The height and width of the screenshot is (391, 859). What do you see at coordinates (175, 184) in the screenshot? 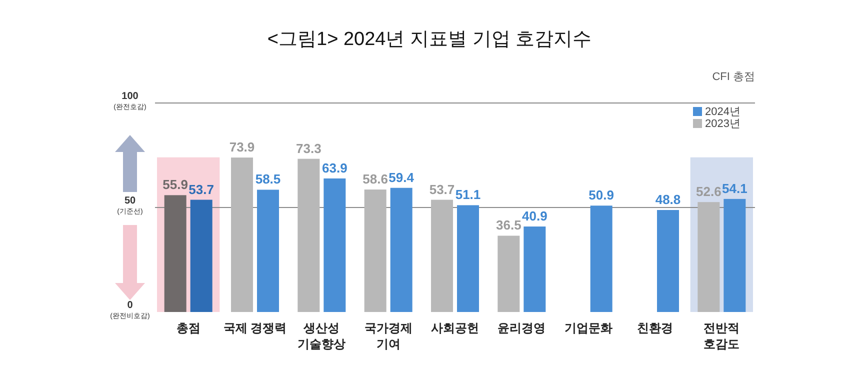
I see `data-label: 55.9` at bounding box center [175, 184].